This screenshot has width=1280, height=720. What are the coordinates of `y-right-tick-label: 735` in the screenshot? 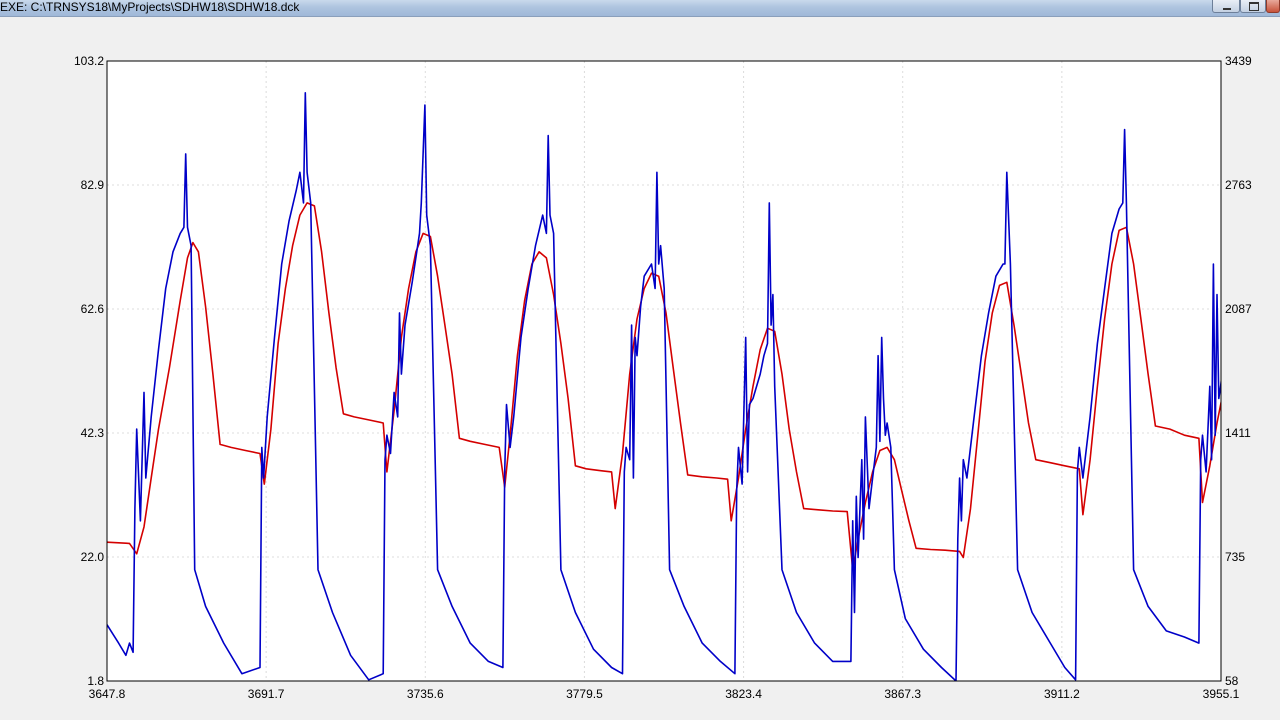 It's located at (1235, 557).